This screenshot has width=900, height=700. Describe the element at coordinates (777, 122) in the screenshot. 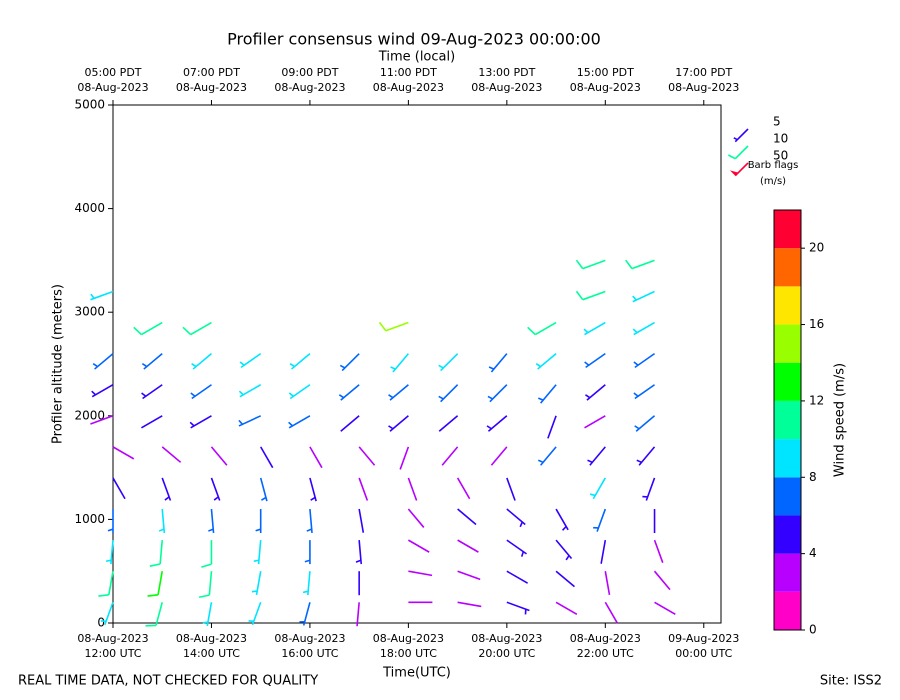

I see `legend-label: 5` at that location.